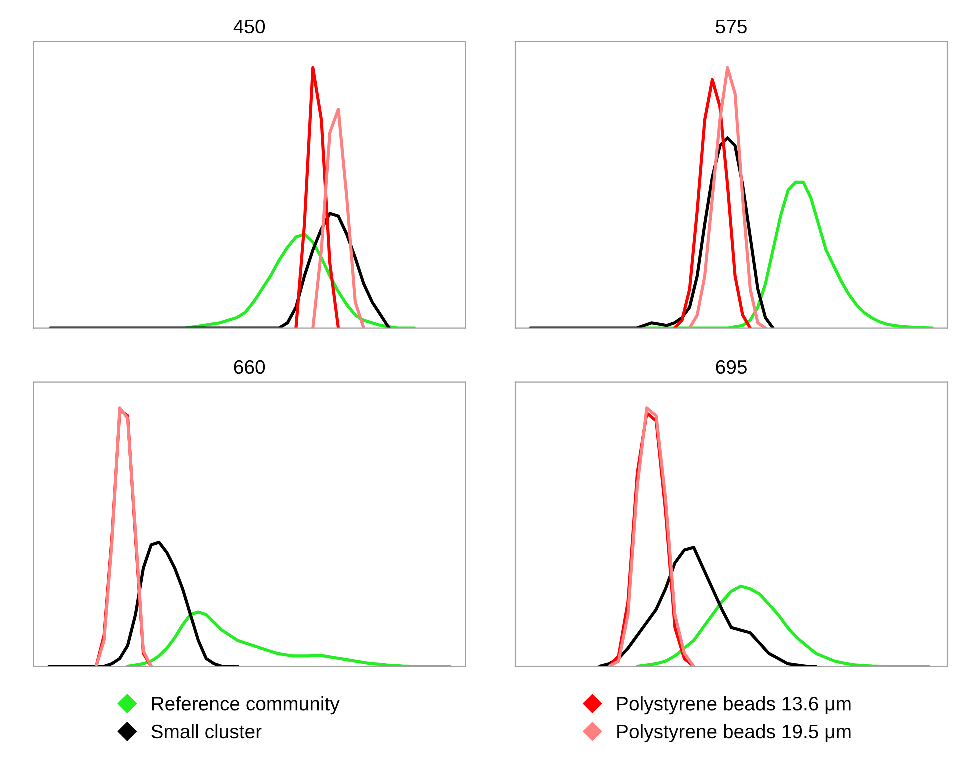 This screenshot has height=760, width=960. What do you see at coordinates (250, 27) in the screenshot?
I see `chart-title: 450` at bounding box center [250, 27].